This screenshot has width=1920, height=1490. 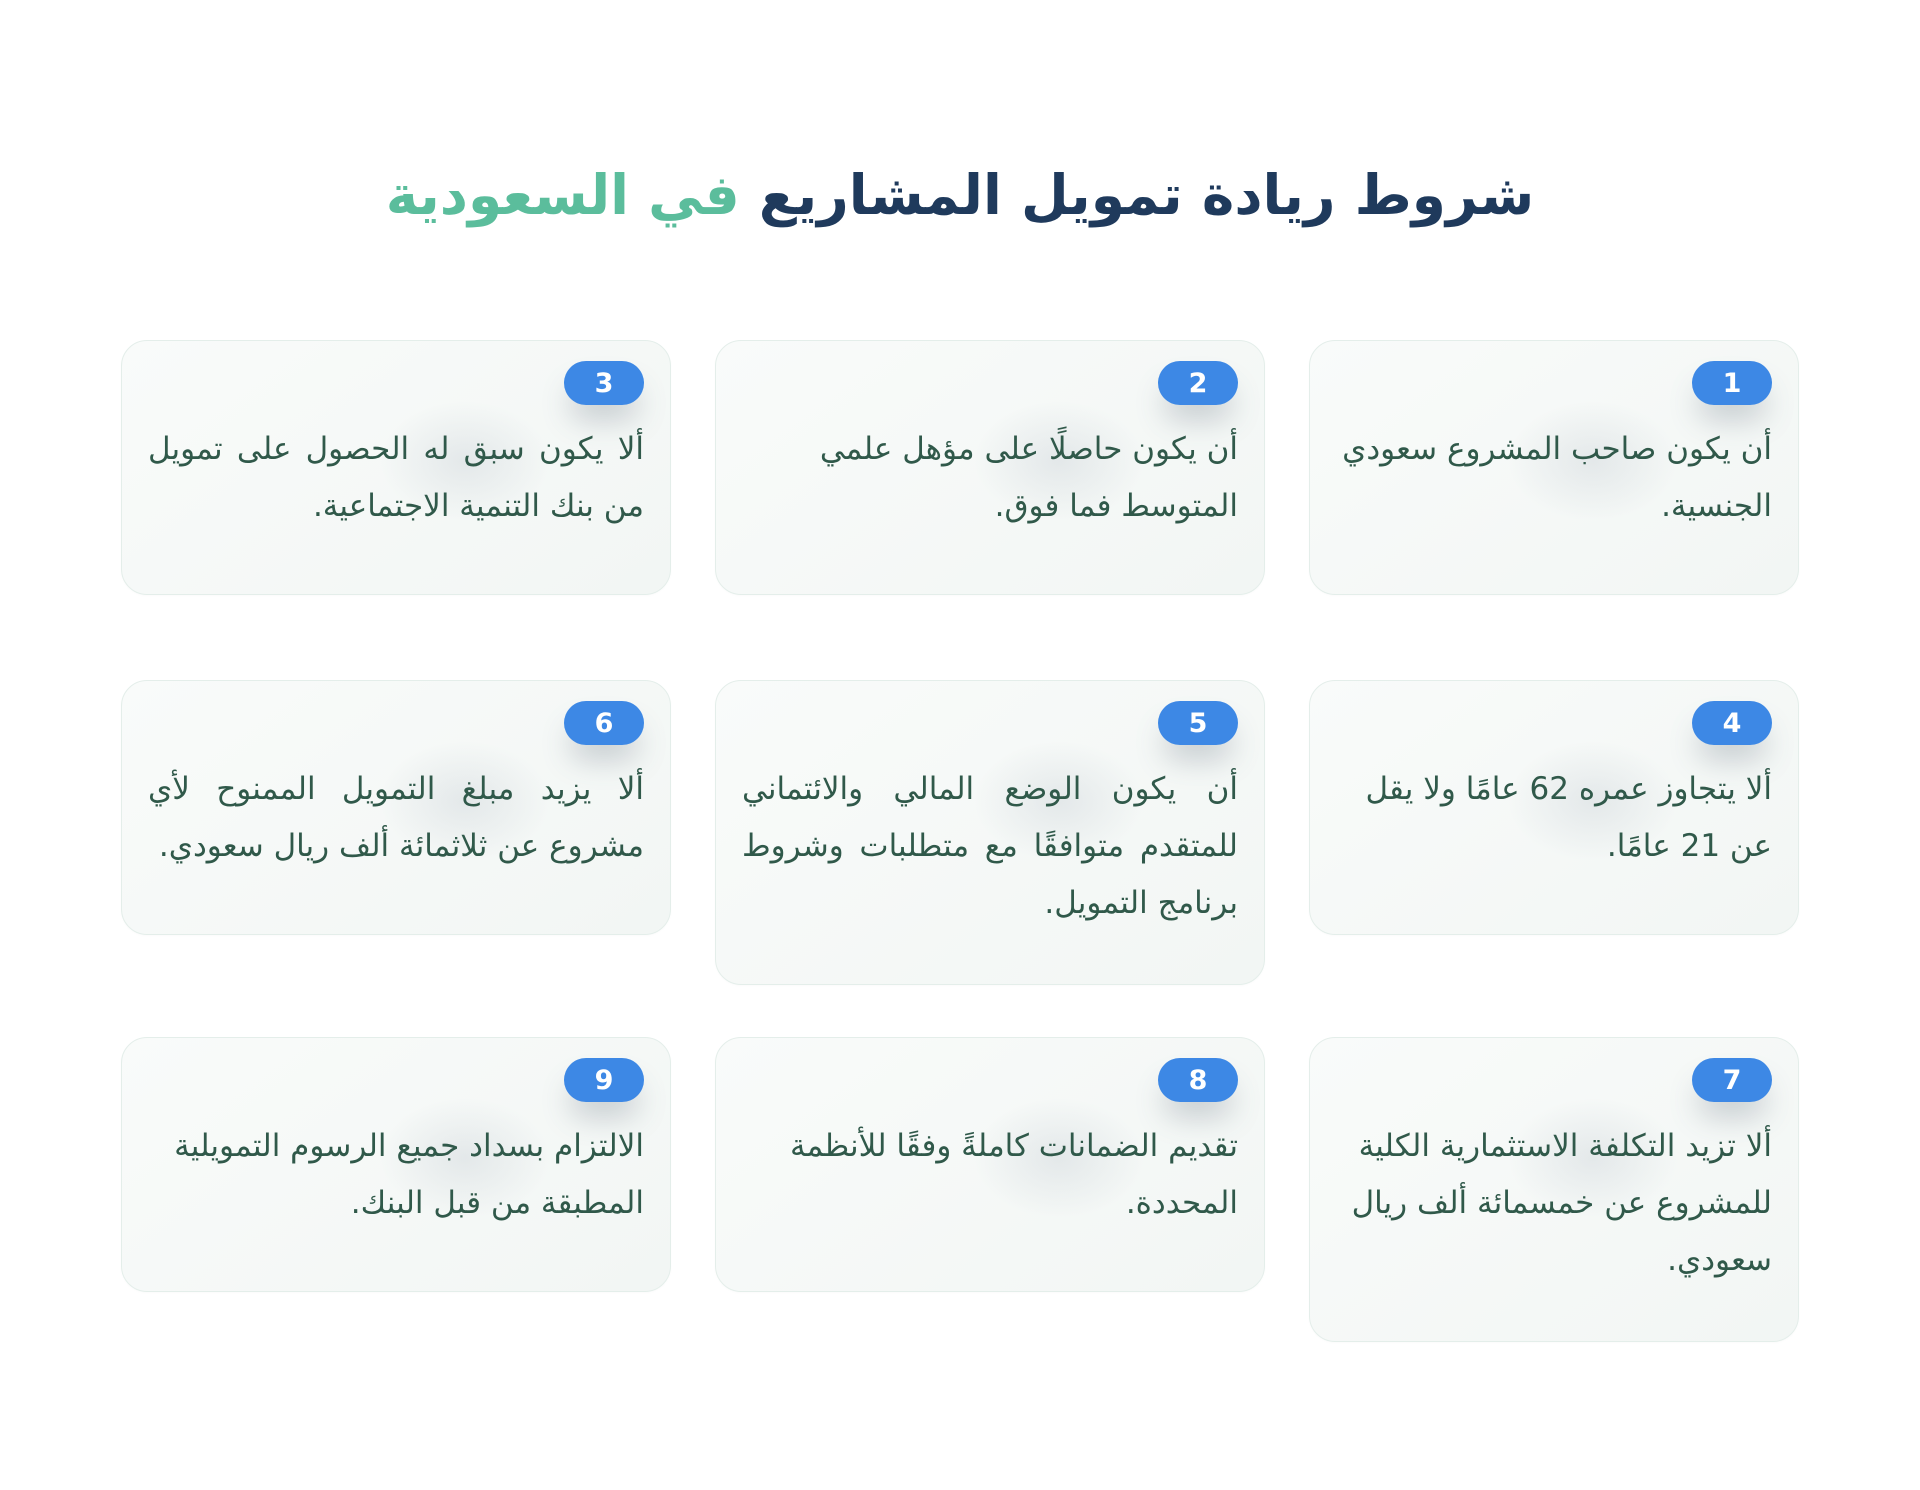 What do you see at coordinates (1198, 1080) in the screenshot?
I see `step-number-badge: 8` at bounding box center [1198, 1080].